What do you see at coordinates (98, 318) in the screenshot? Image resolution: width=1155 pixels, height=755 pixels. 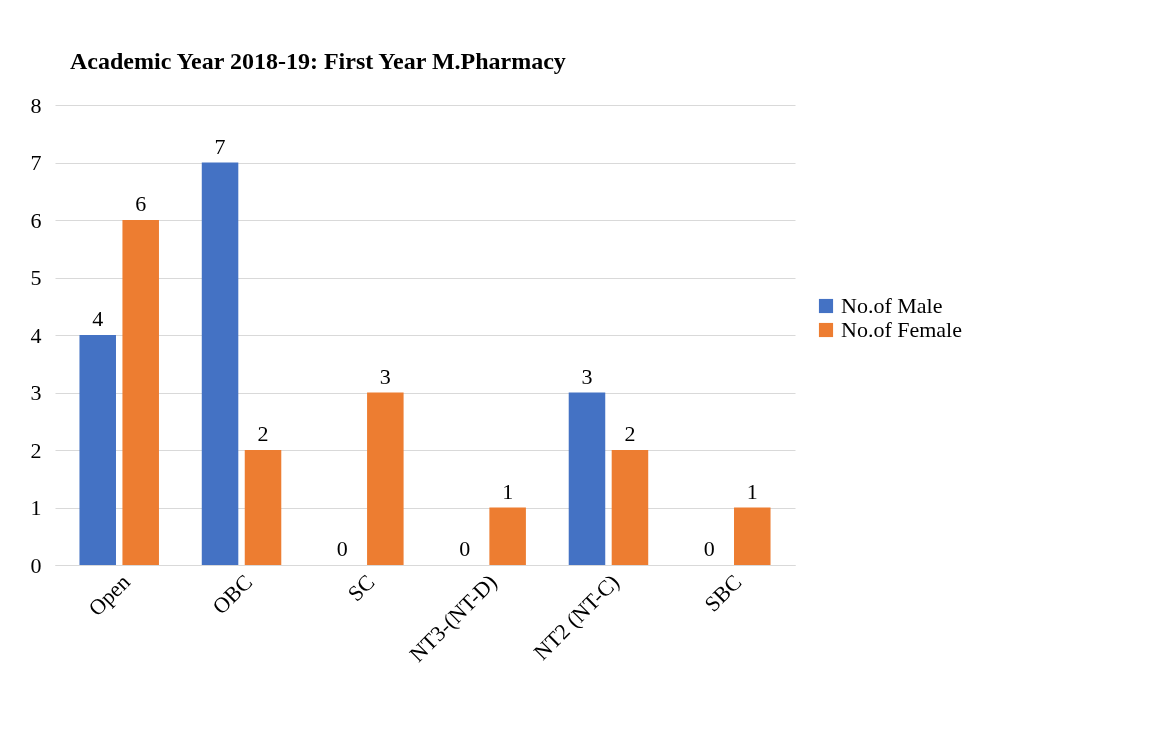 I see `data-label: 4` at bounding box center [98, 318].